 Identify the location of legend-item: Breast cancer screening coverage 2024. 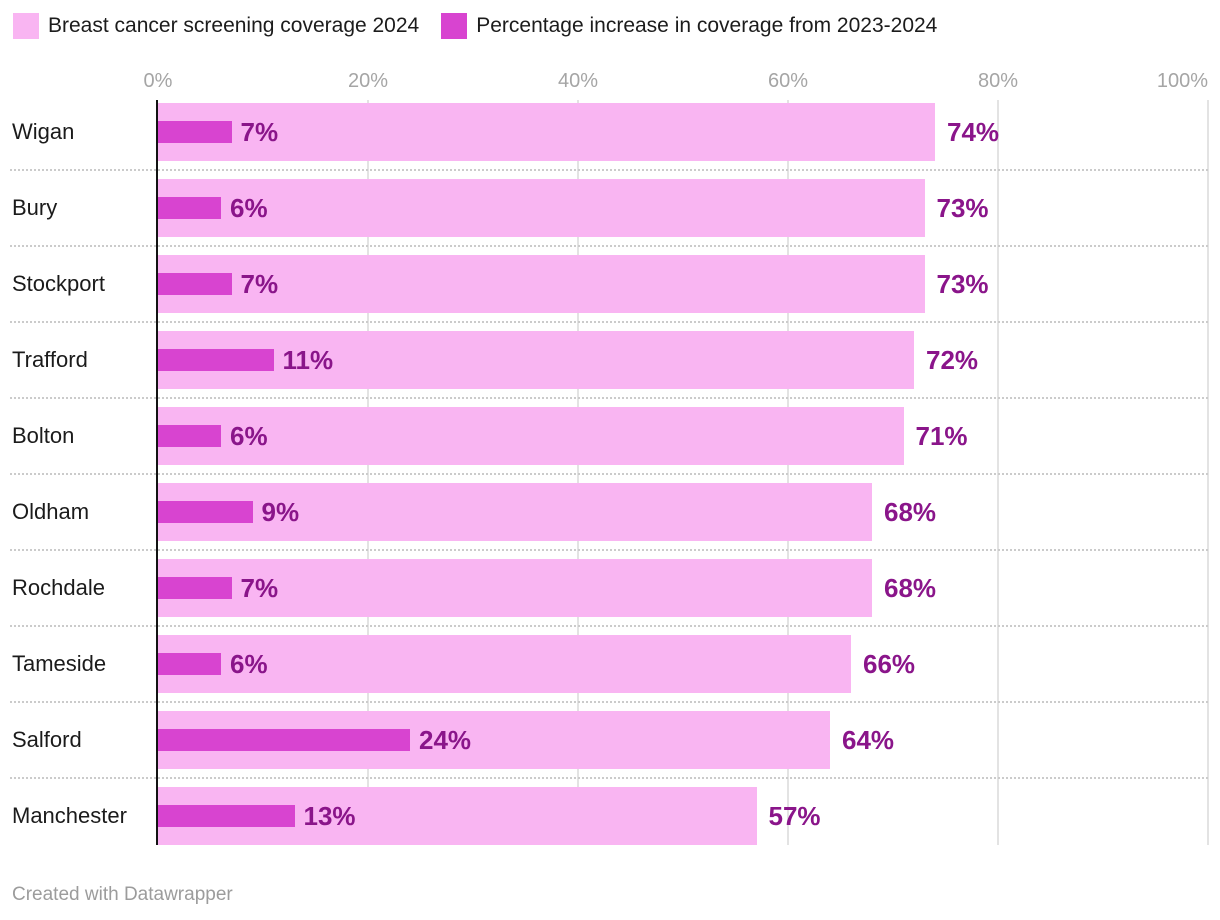
(216, 26).